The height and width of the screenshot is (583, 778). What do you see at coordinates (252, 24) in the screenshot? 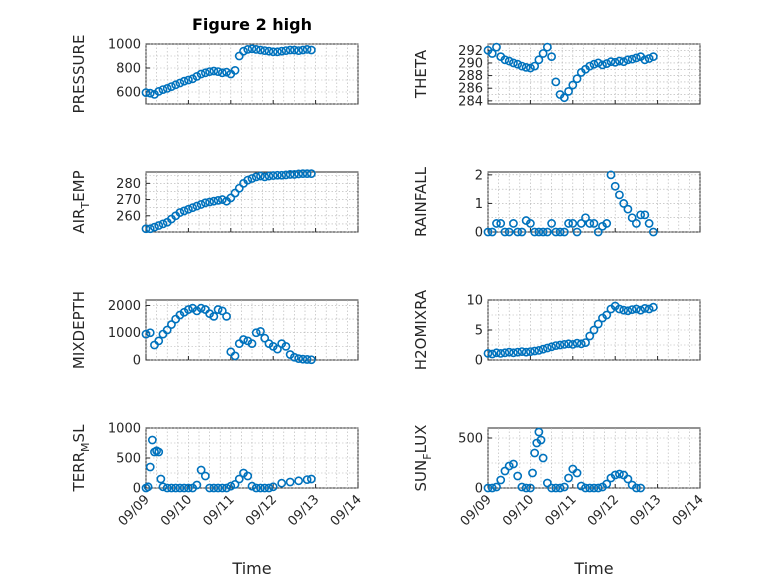
I see `figure-title: Figure 2 high` at bounding box center [252, 24].